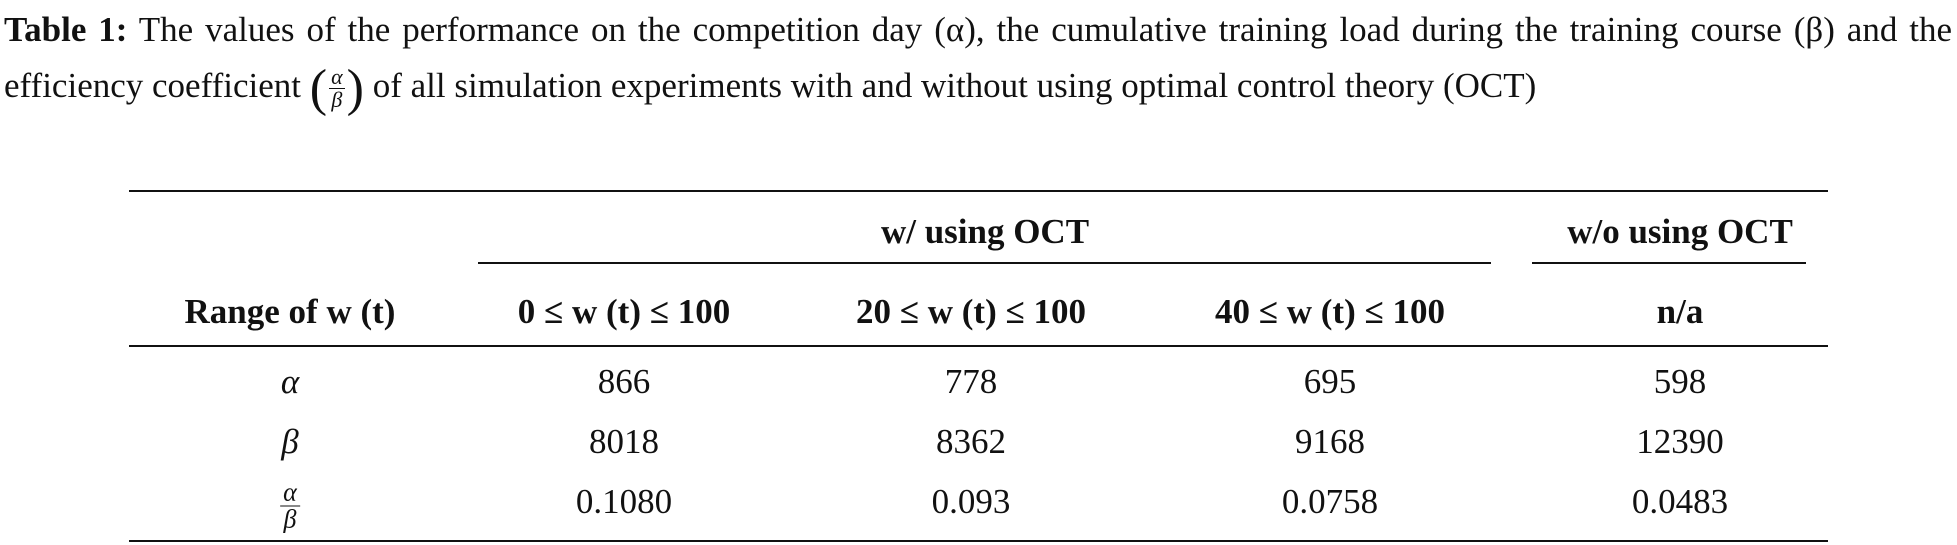  What do you see at coordinates (1680, 311) in the screenshot?
I see `column-header: n/a` at bounding box center [1680, 311].